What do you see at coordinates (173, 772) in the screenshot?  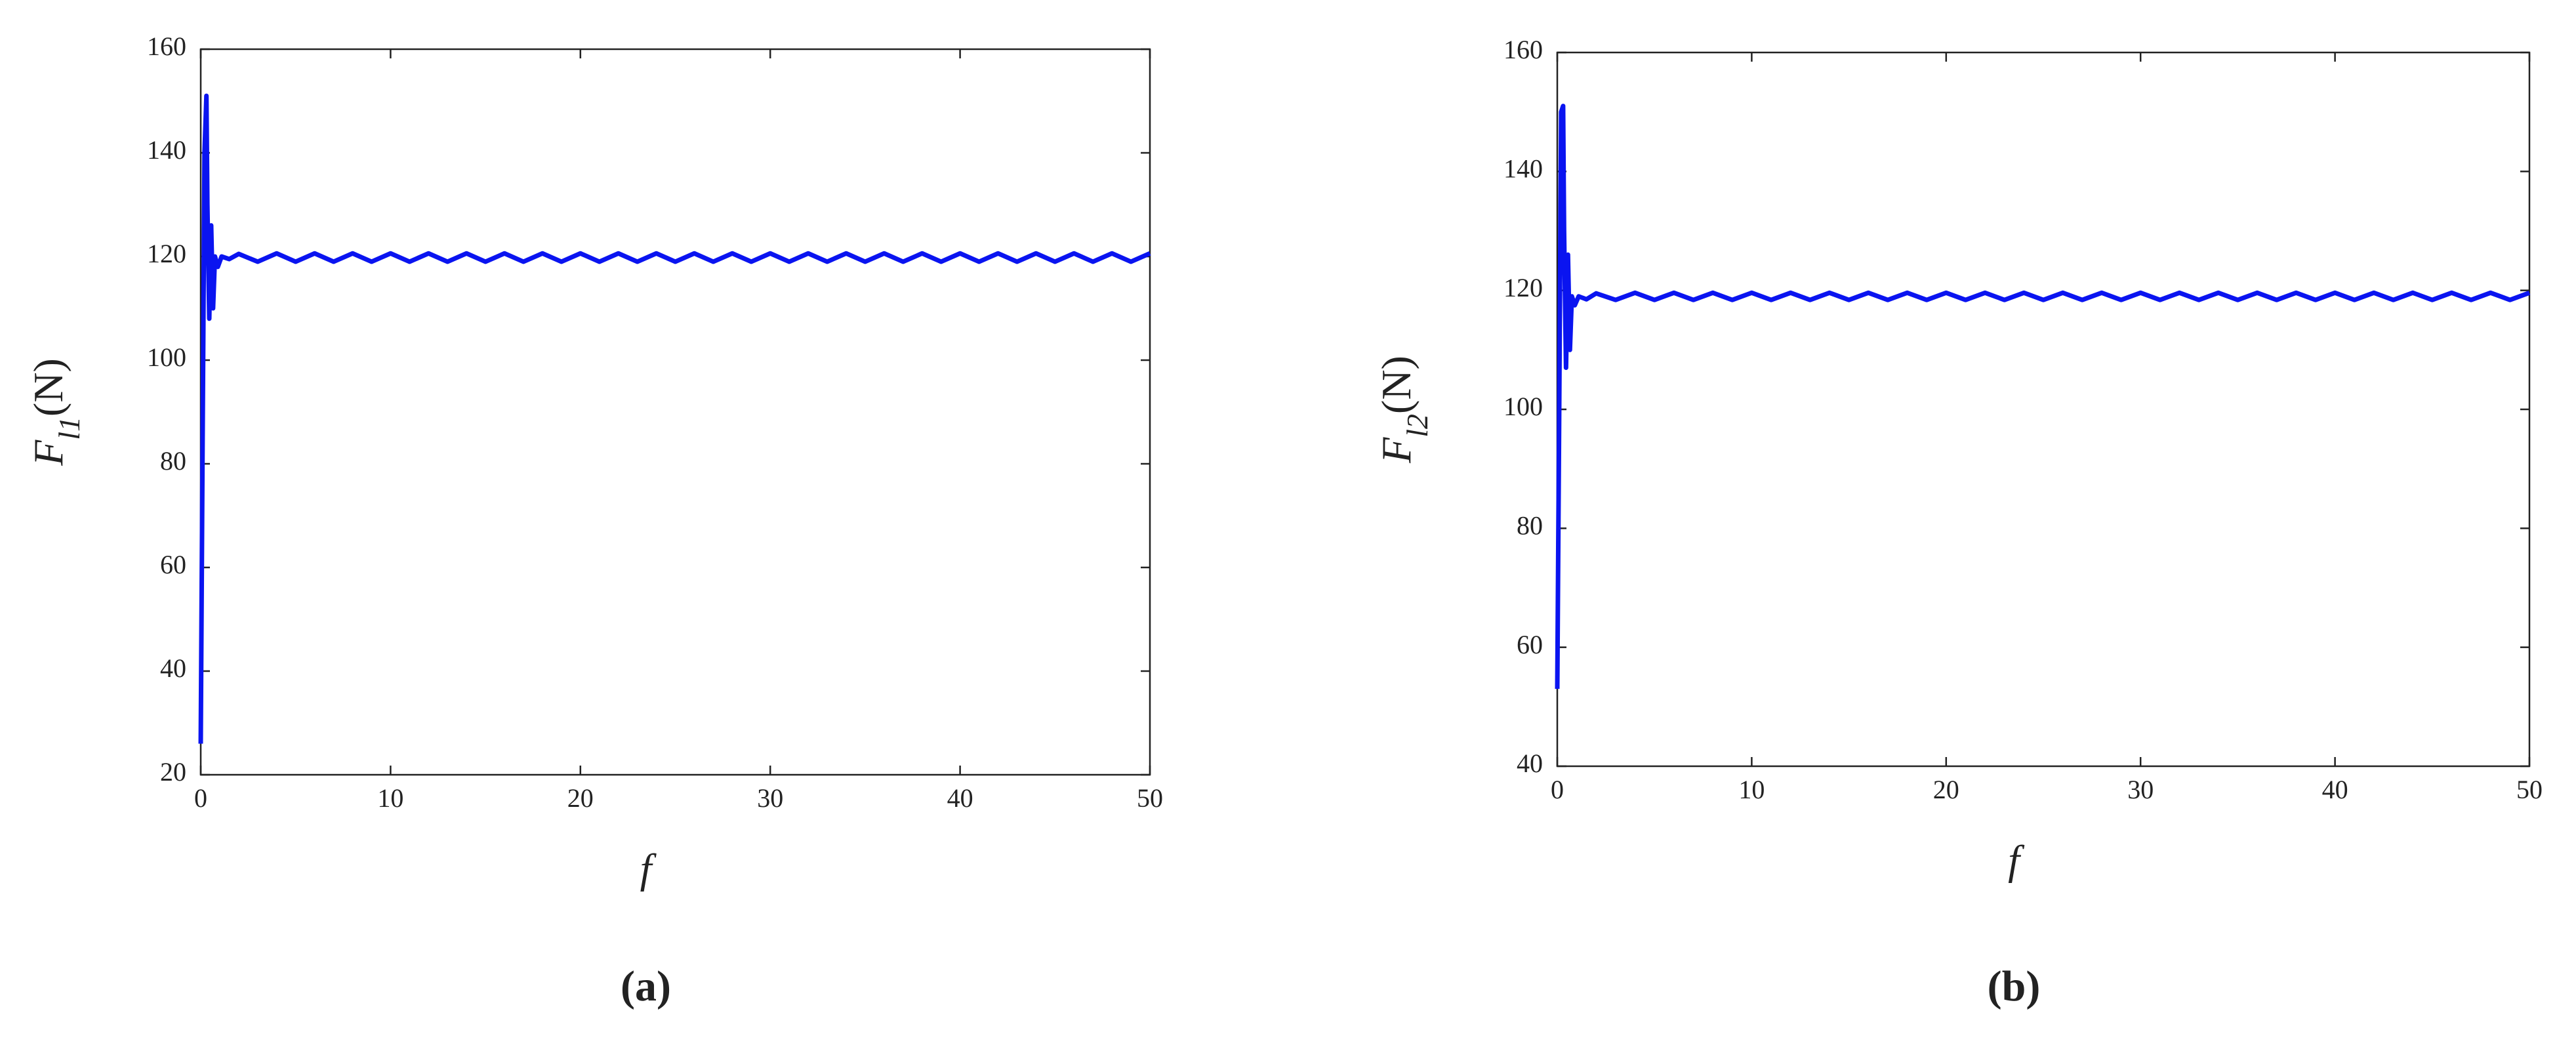 I see `y-tick-label: 20` at bounding box center [173, 772].